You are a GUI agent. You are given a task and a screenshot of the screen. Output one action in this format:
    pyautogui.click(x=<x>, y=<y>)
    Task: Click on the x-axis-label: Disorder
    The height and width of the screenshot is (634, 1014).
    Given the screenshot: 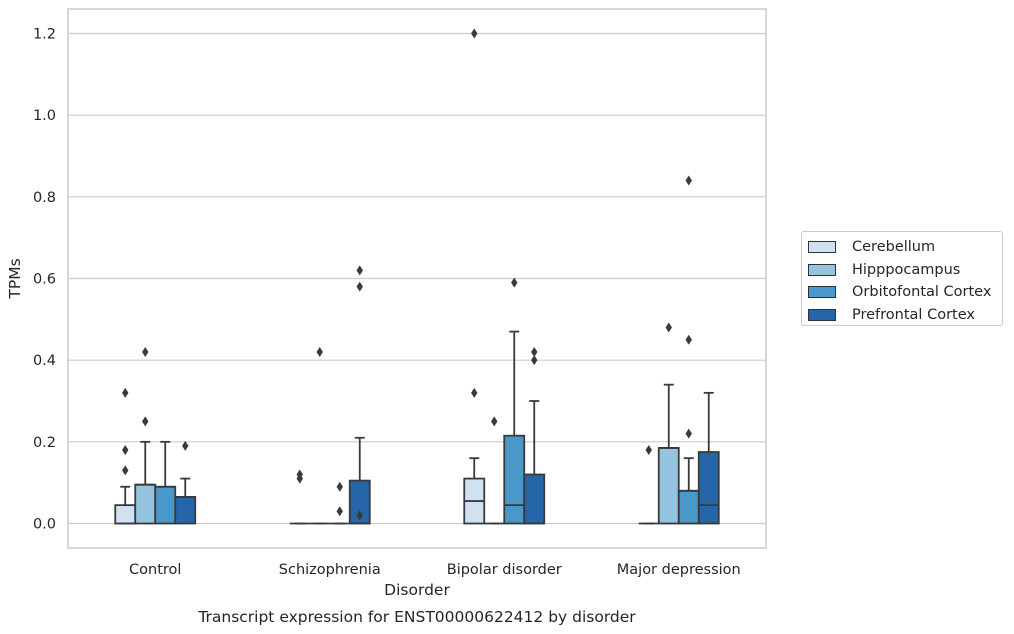 What is the action you would take?
    pyautogui.click(x=417, y=590)
    